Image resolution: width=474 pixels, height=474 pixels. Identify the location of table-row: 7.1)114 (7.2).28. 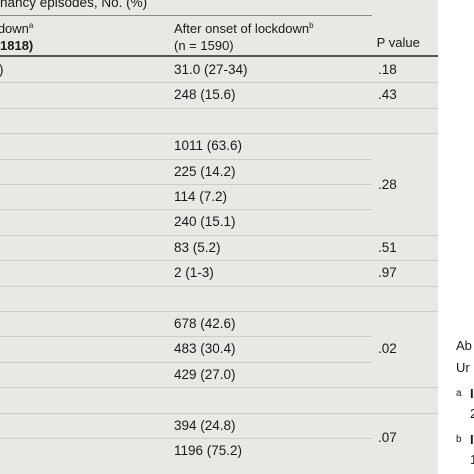
(219, 193).